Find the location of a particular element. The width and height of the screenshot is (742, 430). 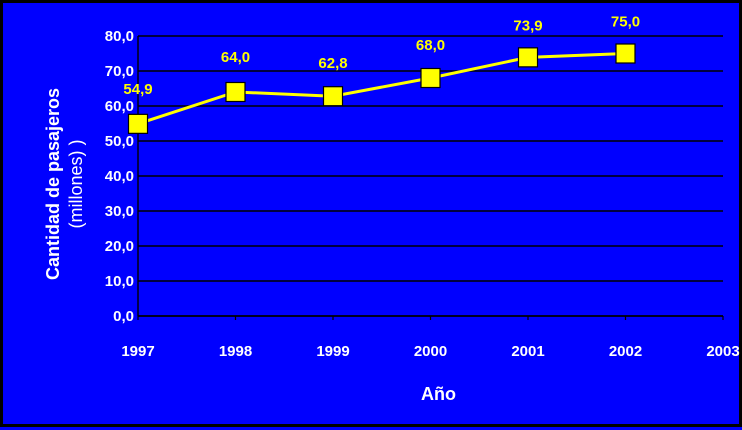

y-tick-label: 10,0 is located at coordinates (119, 281).